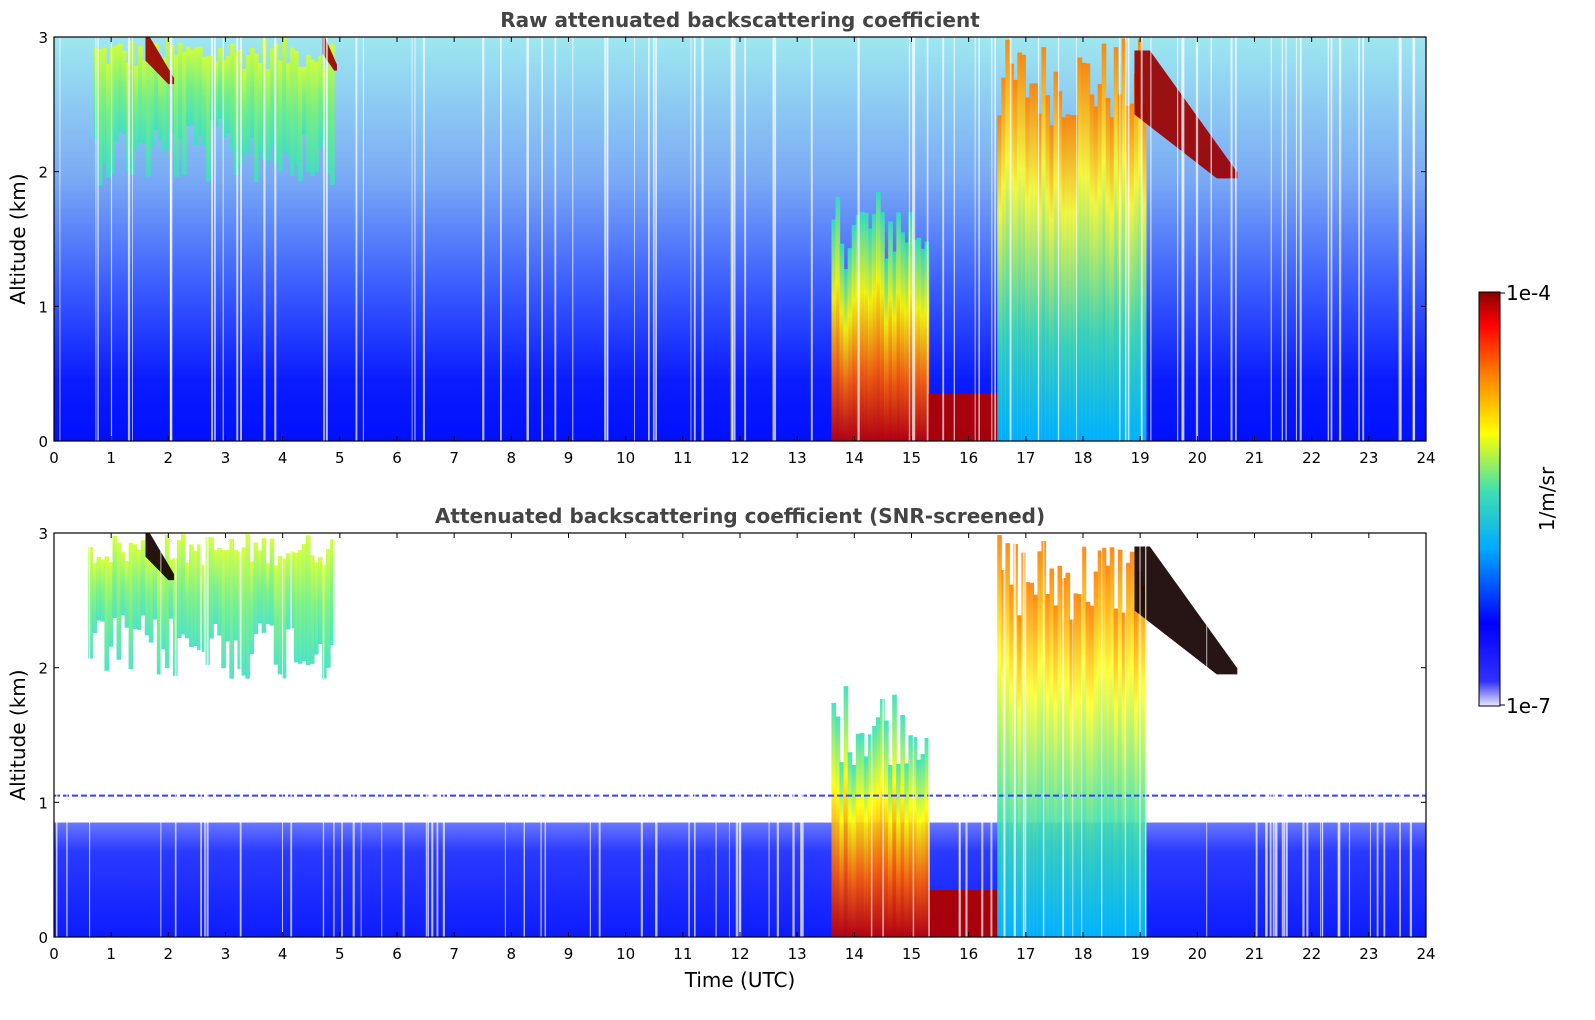  Describe the element at coordinates (625, 458) in the screenshot. I see `x-tick-label: 10` at that location.